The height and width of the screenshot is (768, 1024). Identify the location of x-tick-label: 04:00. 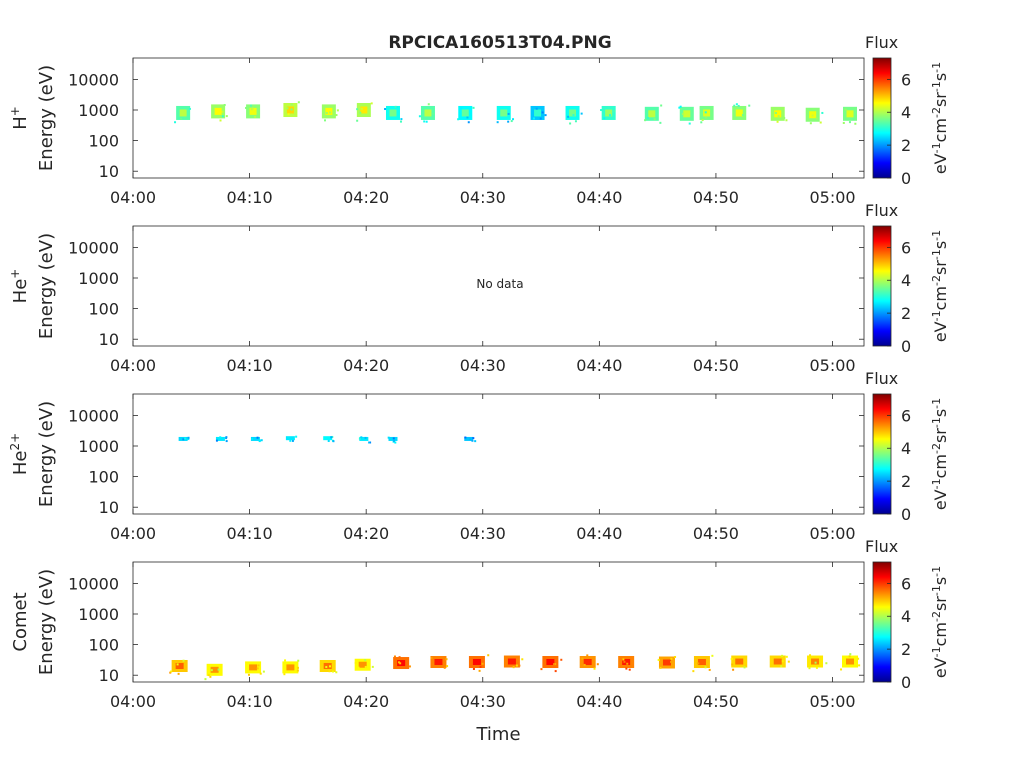
(133, 701).